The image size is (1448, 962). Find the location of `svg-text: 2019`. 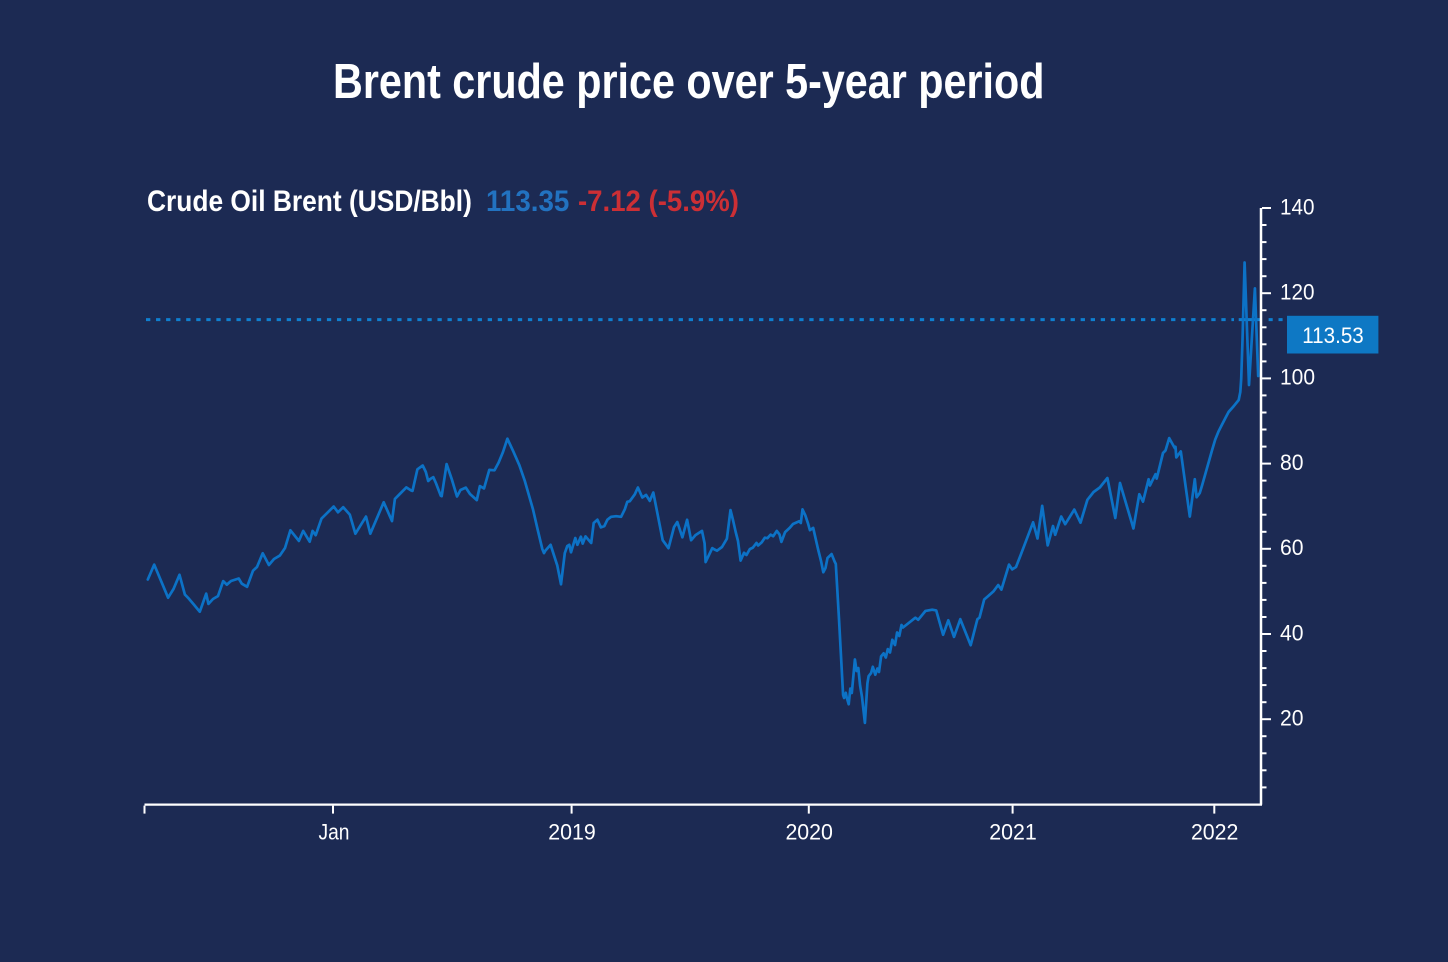

svg-text: 2019 is located at coordinates (572, 832).